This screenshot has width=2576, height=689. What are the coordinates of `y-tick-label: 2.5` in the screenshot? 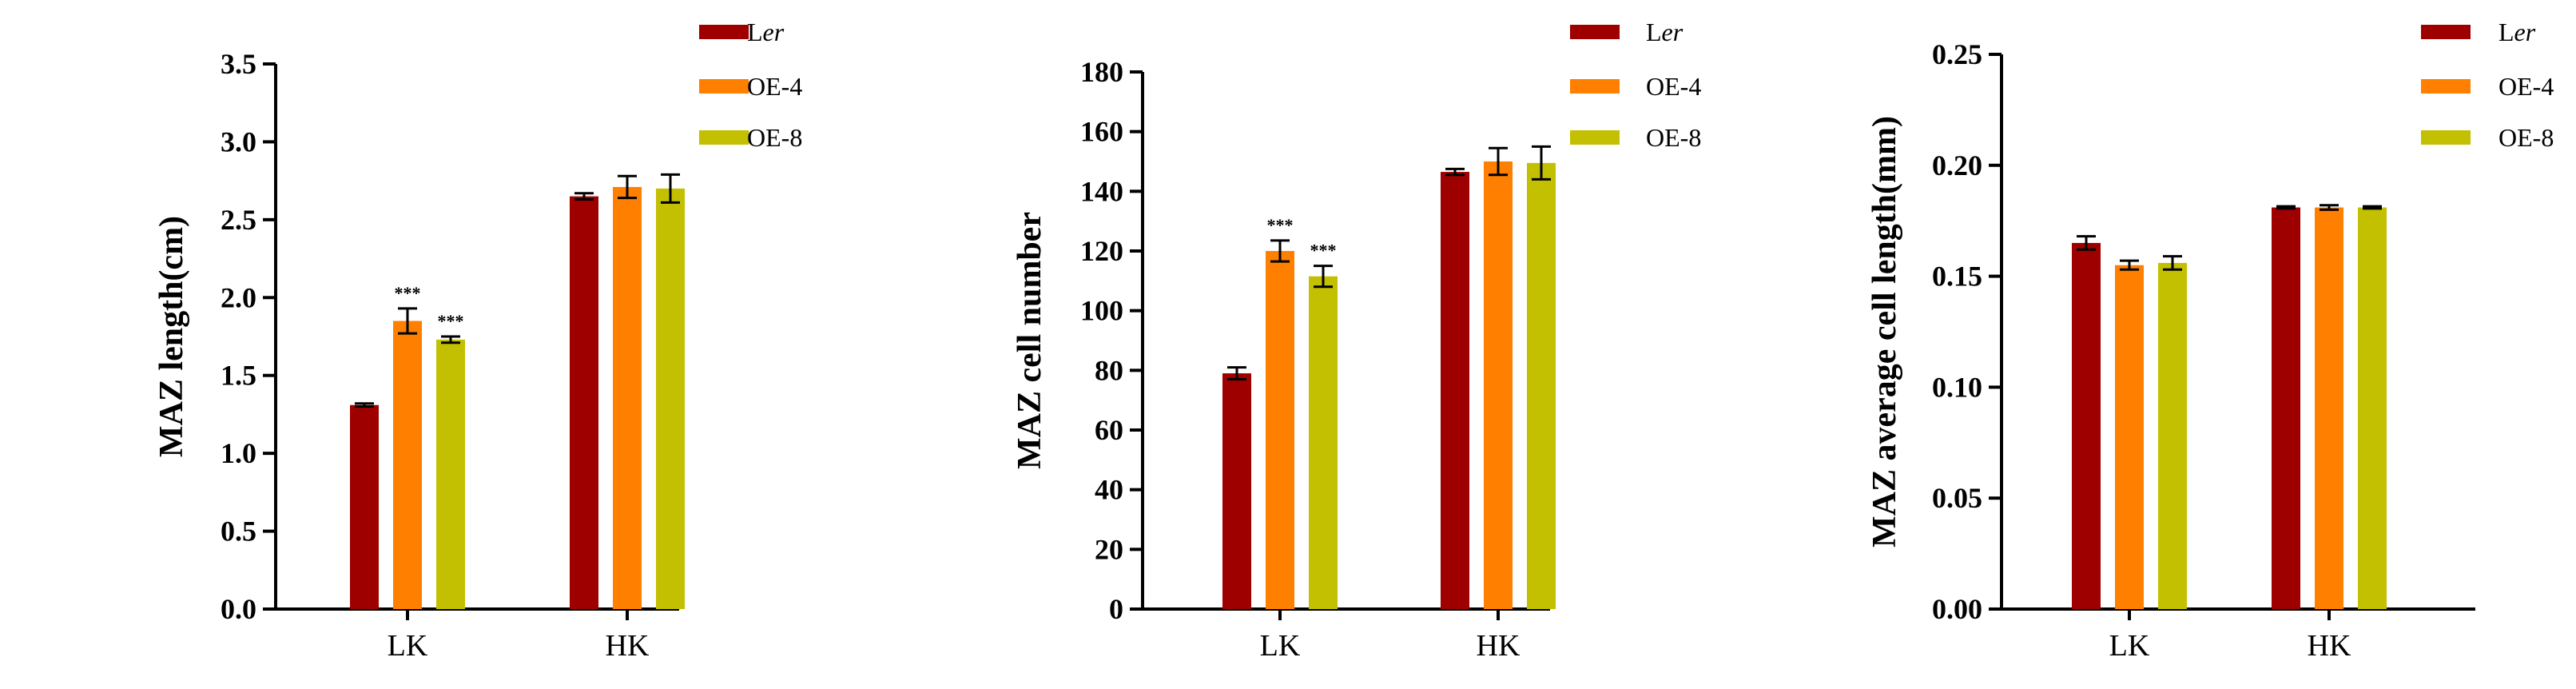 It's located at (238, 220).